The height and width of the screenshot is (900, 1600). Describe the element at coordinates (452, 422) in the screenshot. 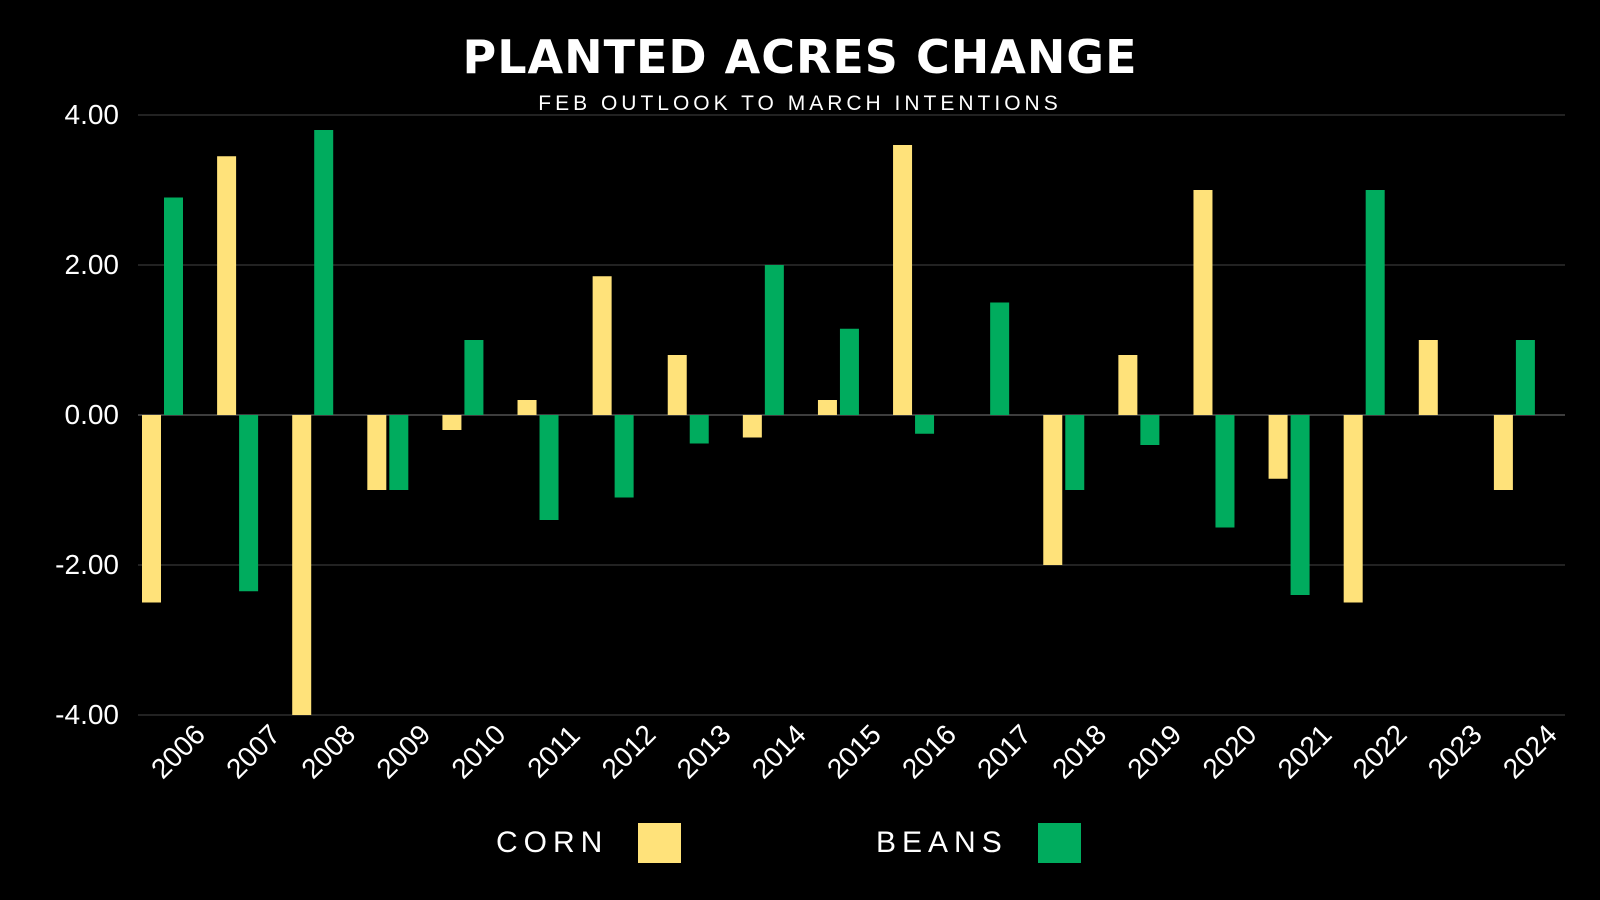

I see `corn-bar-2010` at that location.